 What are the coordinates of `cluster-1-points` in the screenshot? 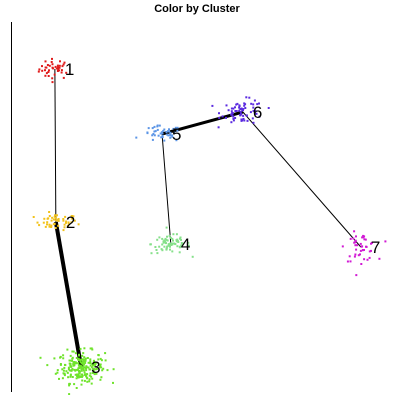 It's located at (52, 70).